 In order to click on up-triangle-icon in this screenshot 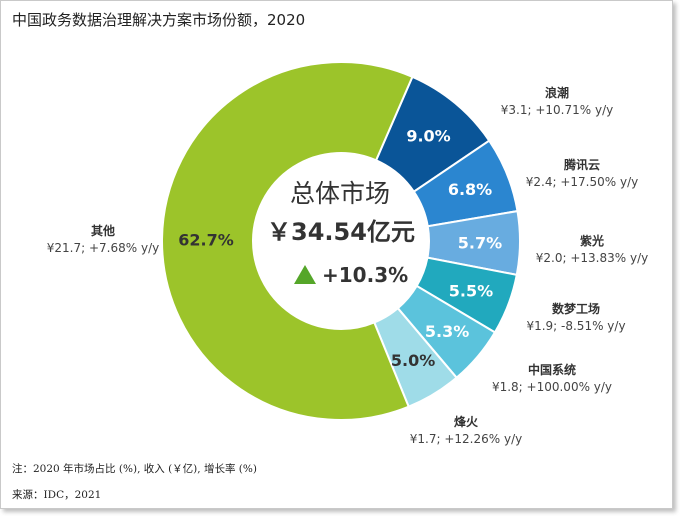, I will do `click(305, 274)`.